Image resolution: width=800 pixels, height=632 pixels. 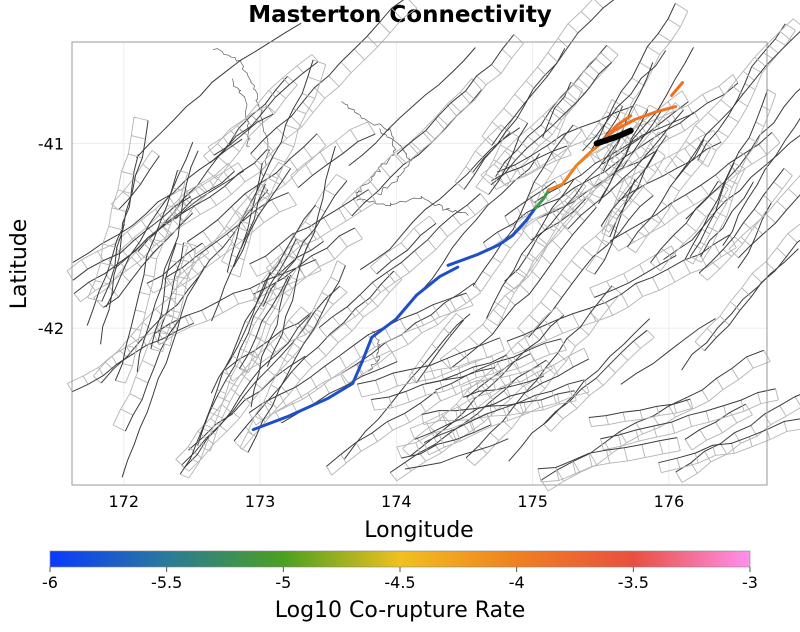 I want to click on x-tick-label: 172, so click(x=124, y=501).